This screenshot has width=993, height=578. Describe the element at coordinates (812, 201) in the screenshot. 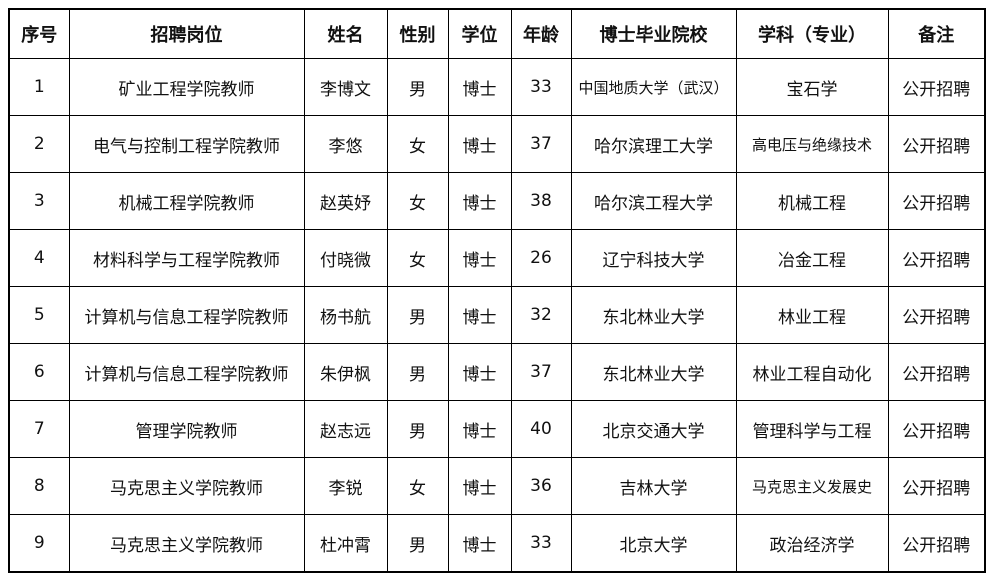

I see `cell-major: 机械工程` at that location.